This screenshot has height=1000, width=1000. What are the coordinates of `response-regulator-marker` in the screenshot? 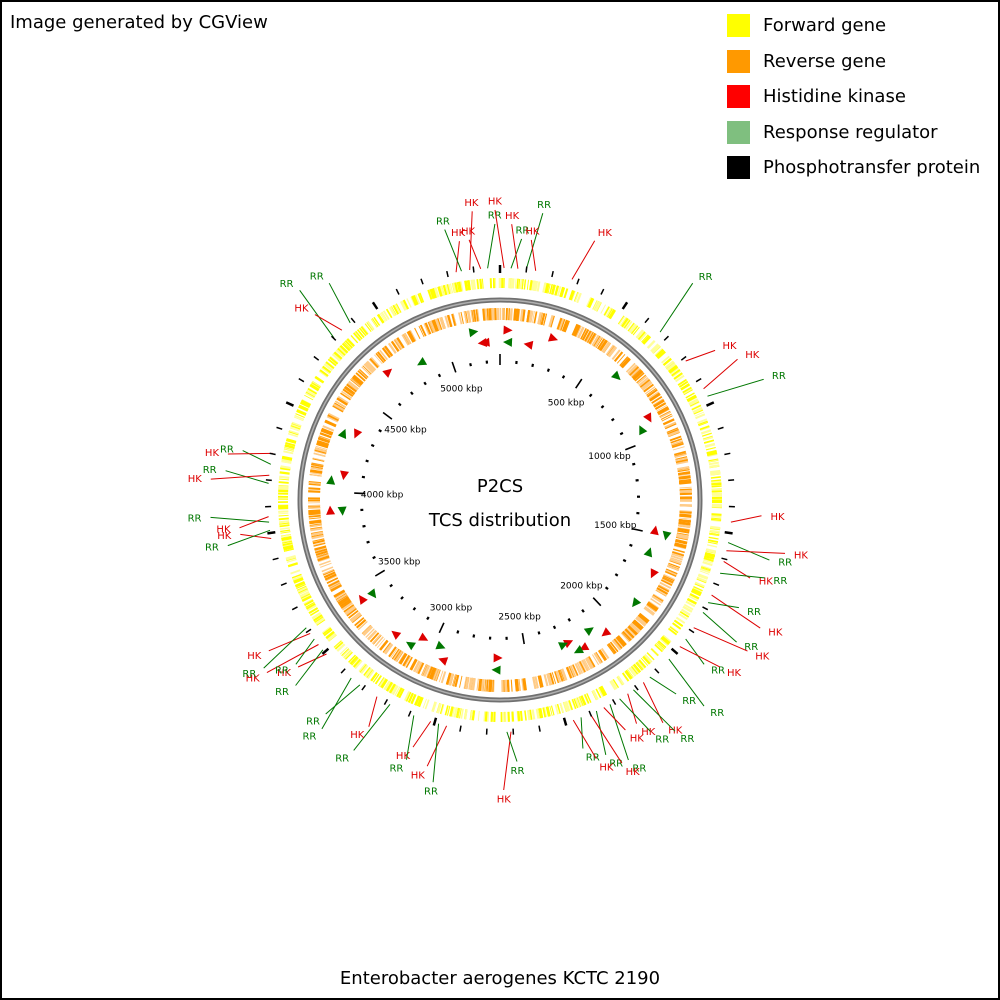 It's located at (342, 511).